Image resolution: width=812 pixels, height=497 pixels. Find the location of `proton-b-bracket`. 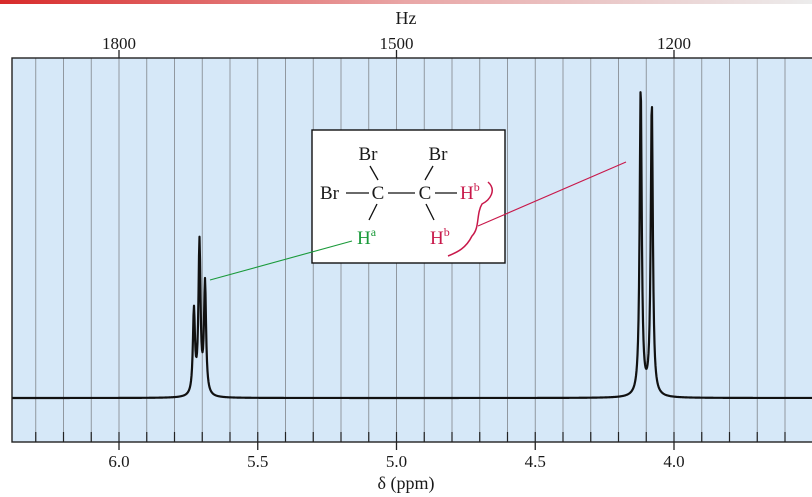

proton-b-bracket is located at coordinates (470, 219).